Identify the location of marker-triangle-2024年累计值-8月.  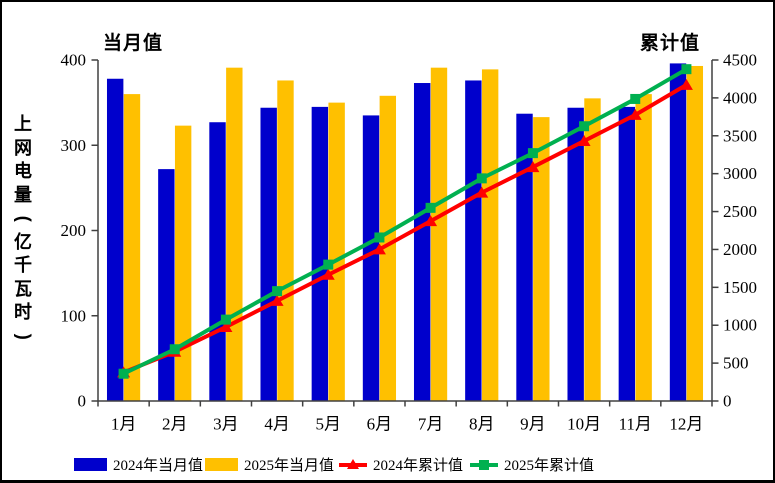
(482, 192).